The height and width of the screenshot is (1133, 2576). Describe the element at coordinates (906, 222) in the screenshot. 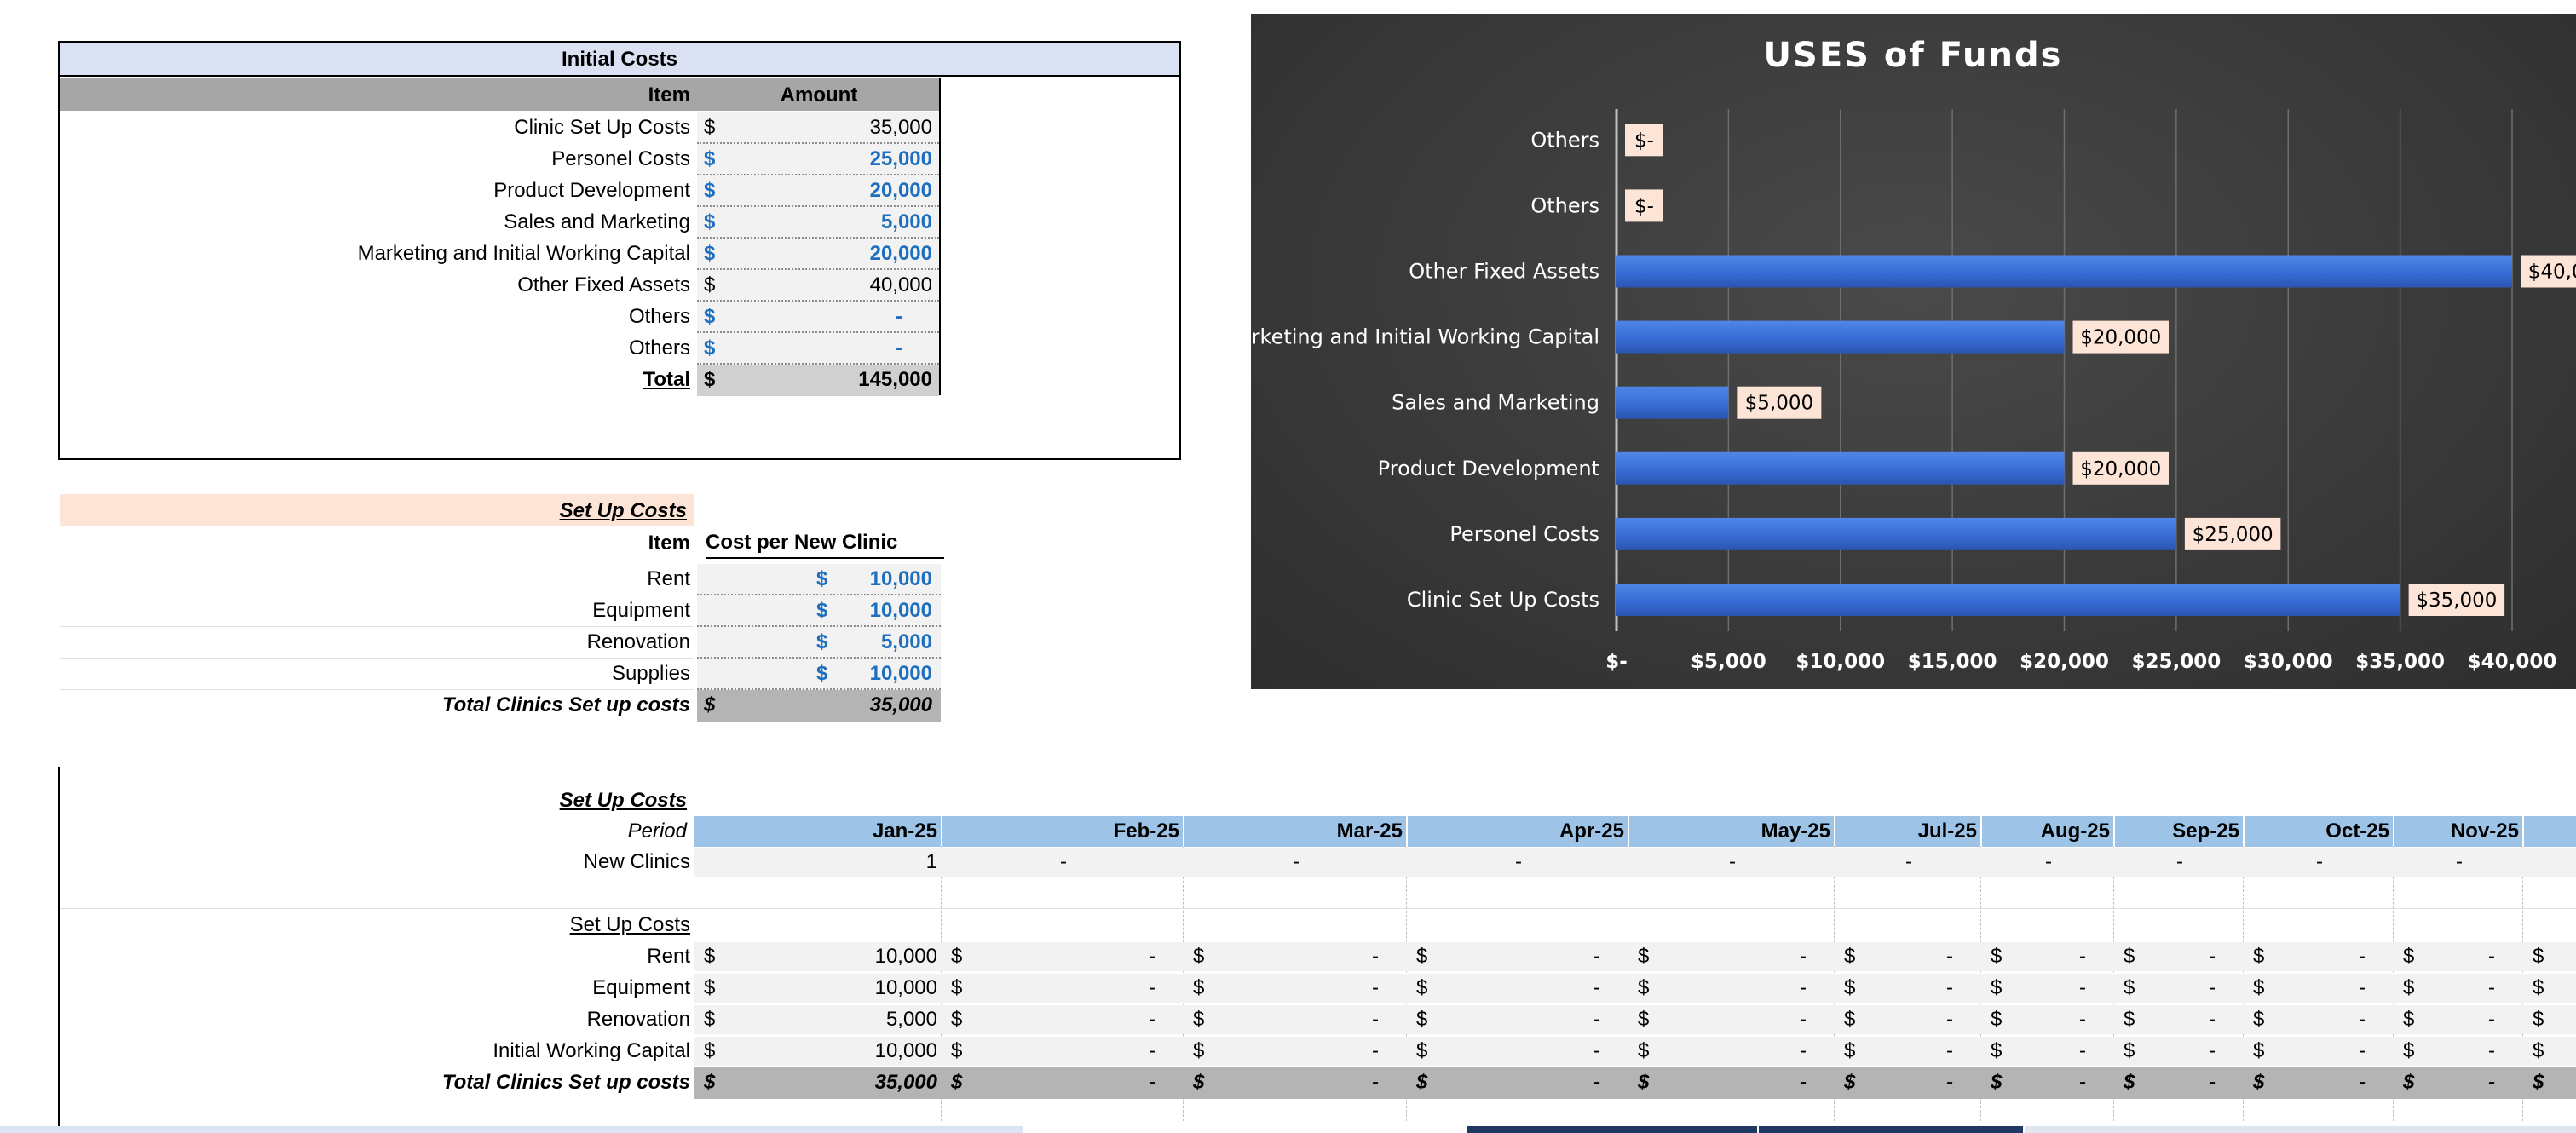

I see `cost-amount: 5,000` at that location.